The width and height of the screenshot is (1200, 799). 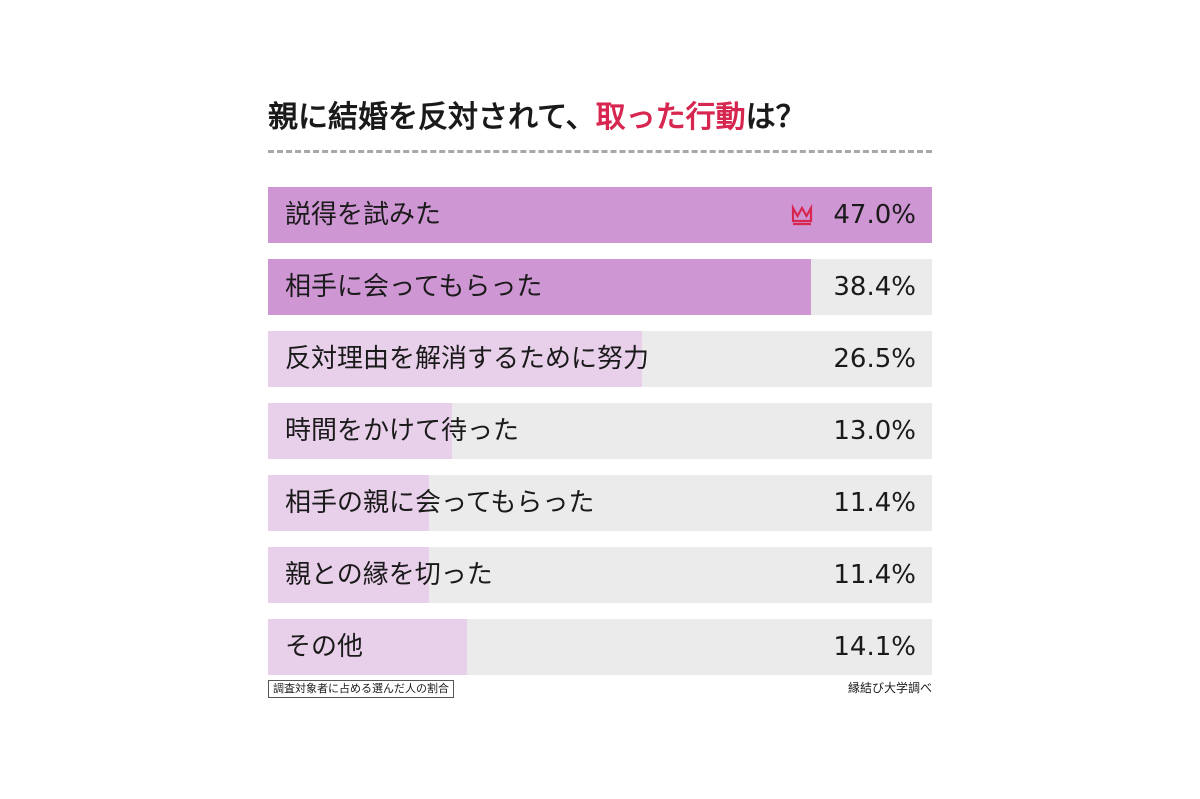 I want to click on bar-value-label: 14.1%, so click(x=874, y=647).